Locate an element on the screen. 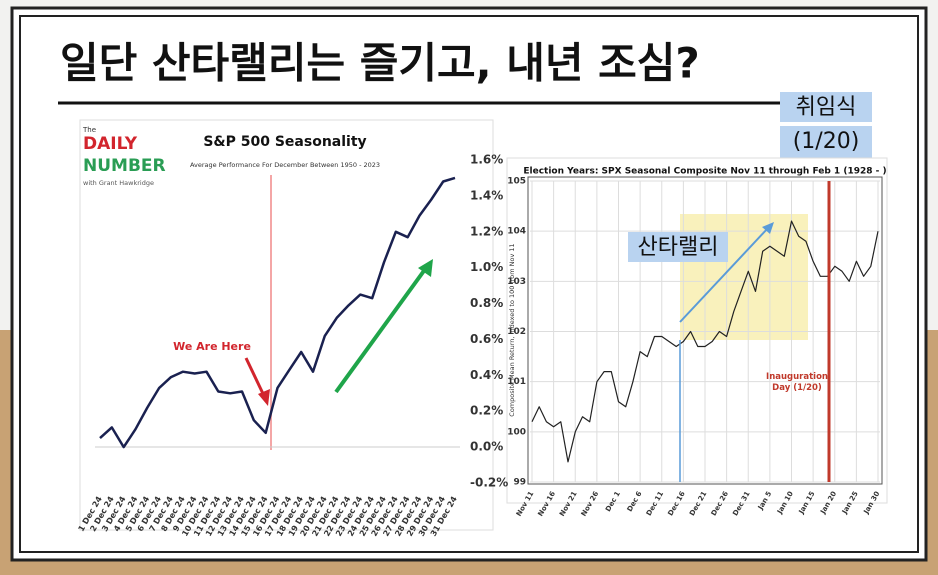 This screenshot has width=938, height=575. y-tick-label: 104 is located at coordinates (516, 232).